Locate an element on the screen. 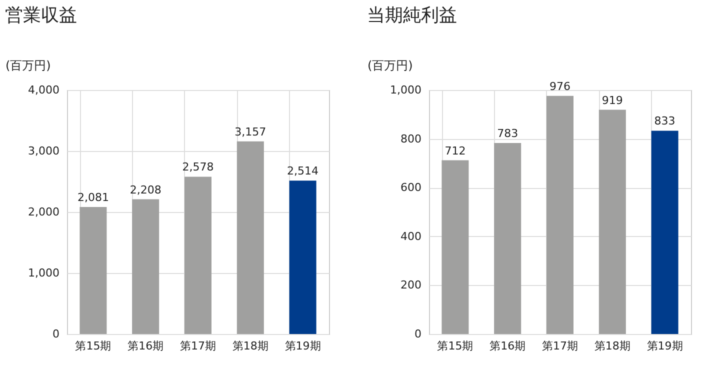 This screenshot has height=376, width=714. chart-title: 当期純利益 is located at coordinates (412, 15).